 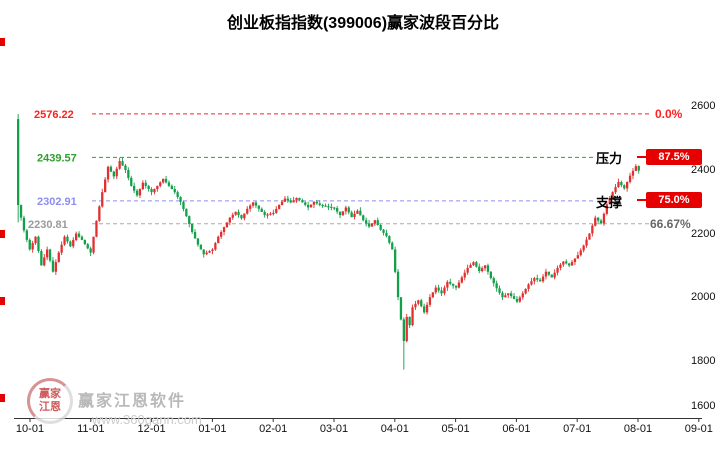 I want to click on watermark-logo: 赢家江恩, so click(x=50, y=401).